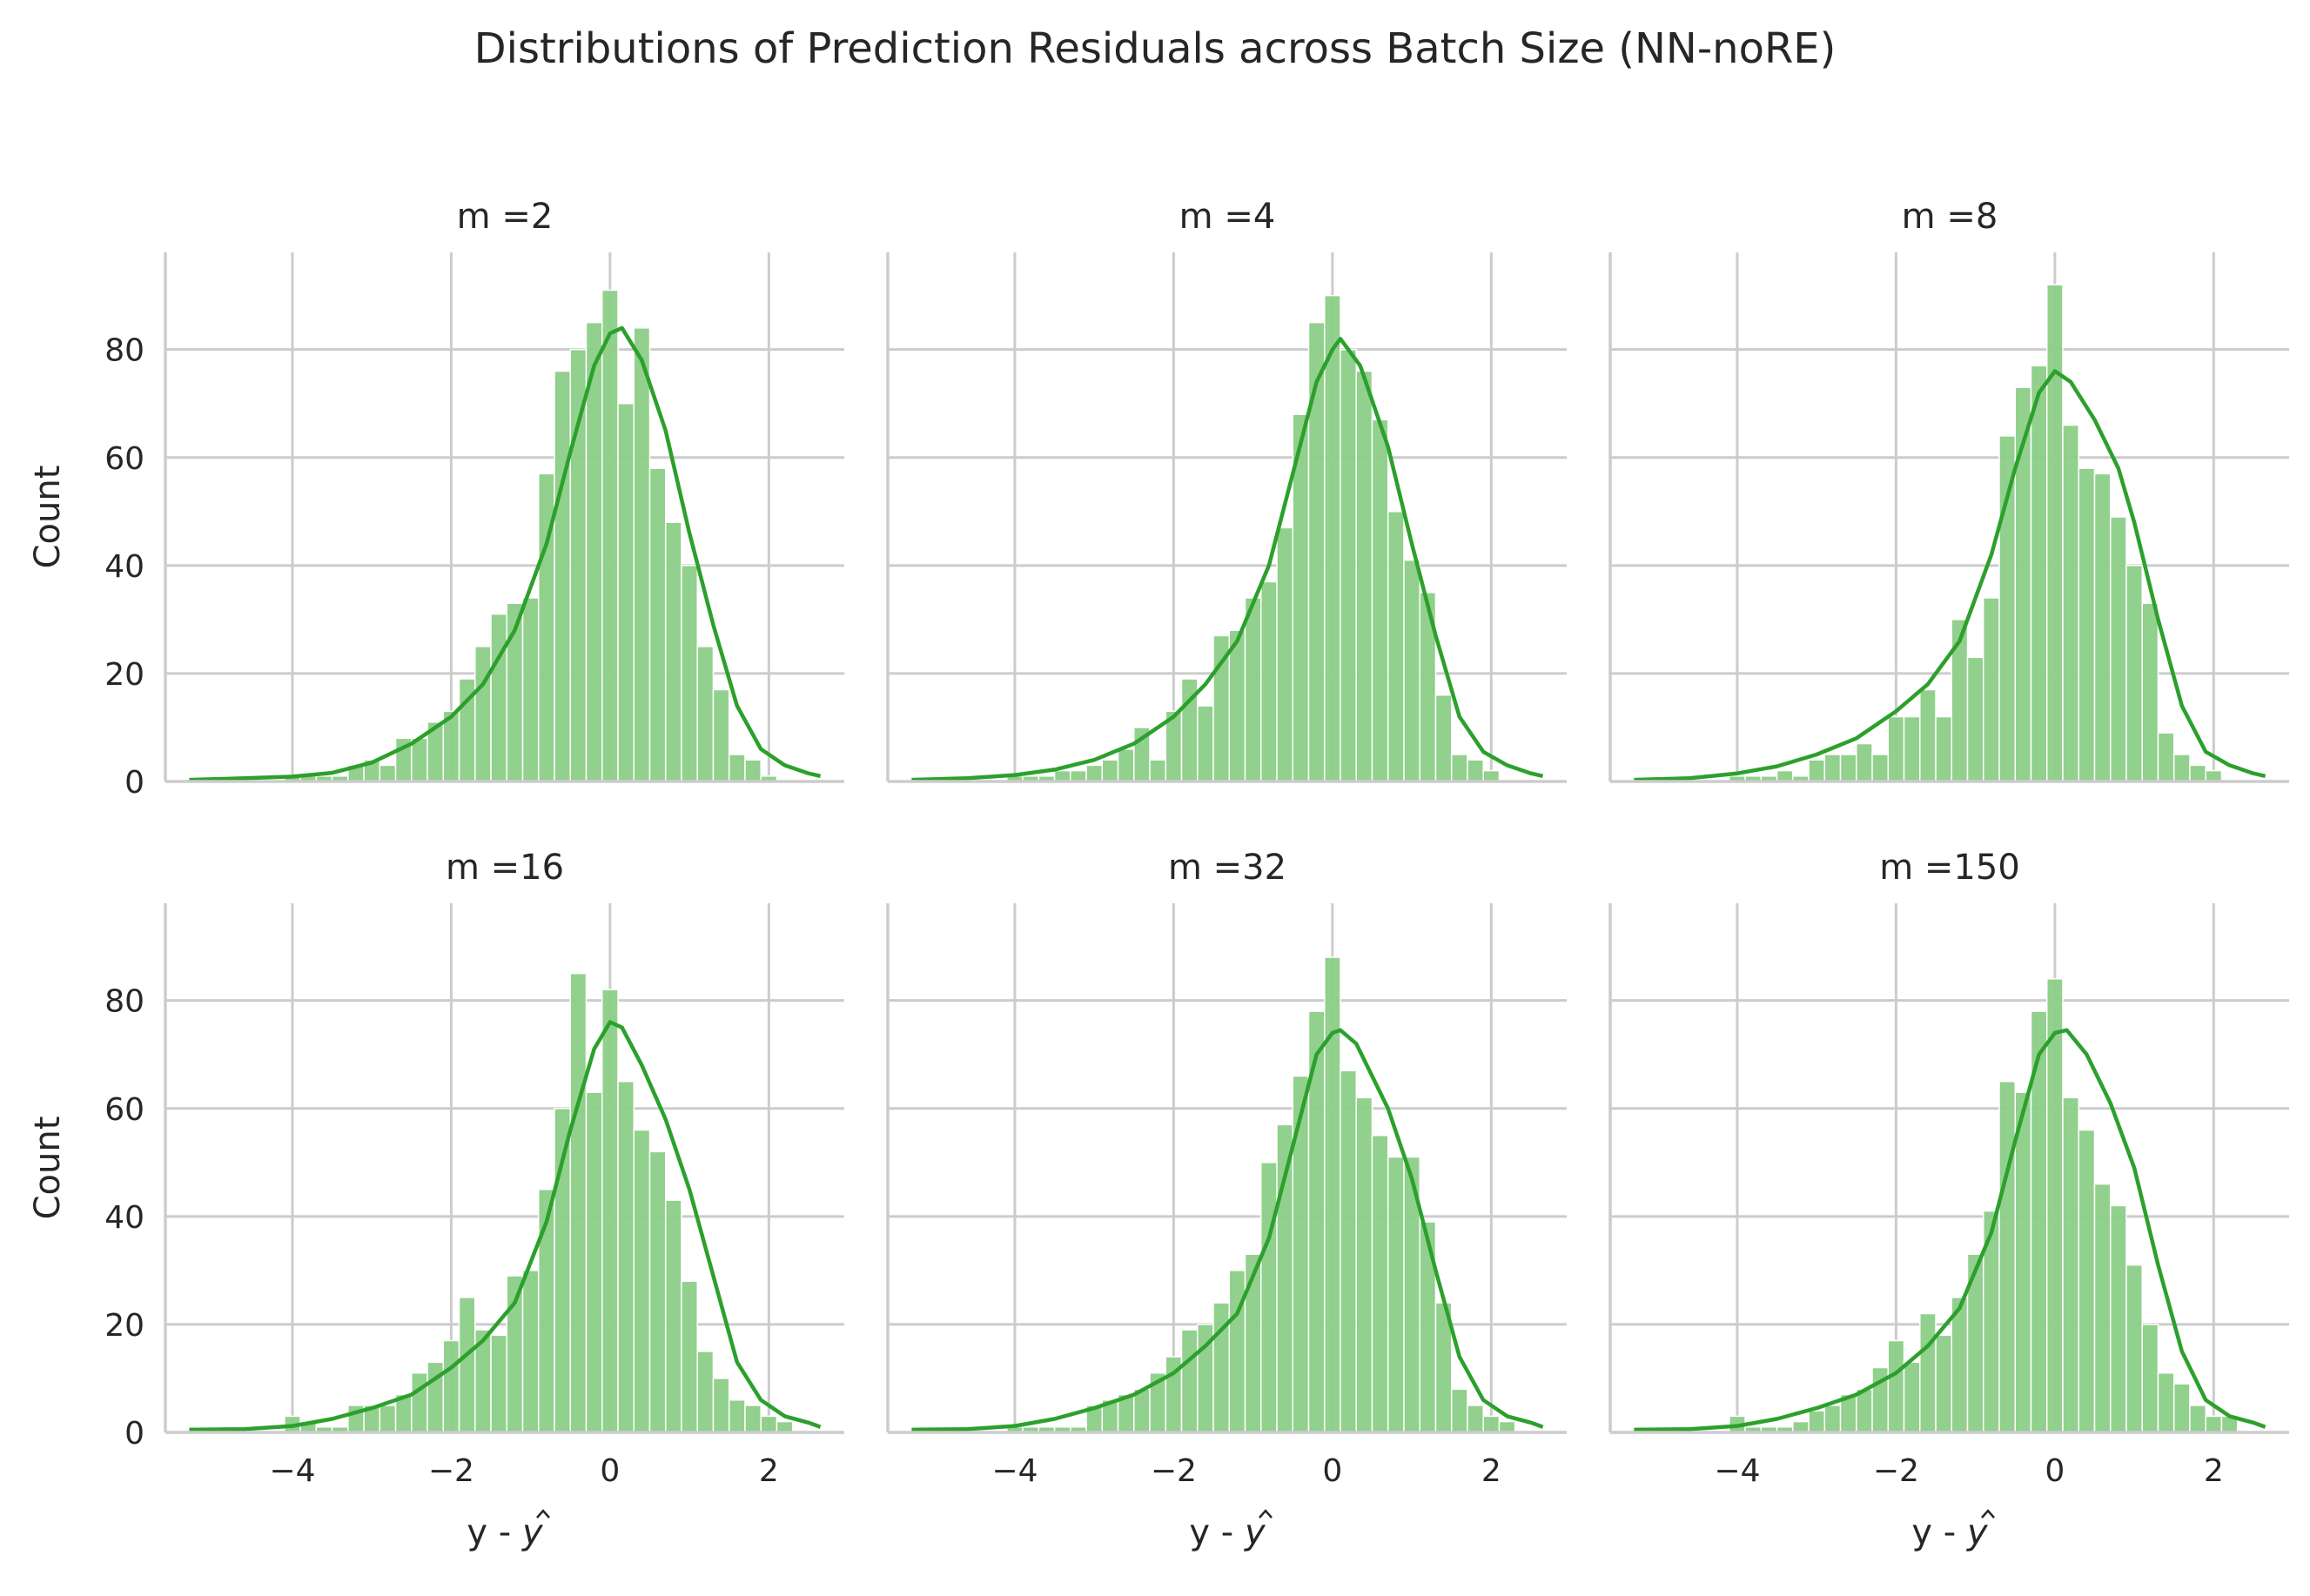 The width and height of the screenshot is (2310, 1596). What do you see at coordinates (1227, 868) in the screenshot?
I see `panel-title: m =32` at bounding box center [1227, 868].